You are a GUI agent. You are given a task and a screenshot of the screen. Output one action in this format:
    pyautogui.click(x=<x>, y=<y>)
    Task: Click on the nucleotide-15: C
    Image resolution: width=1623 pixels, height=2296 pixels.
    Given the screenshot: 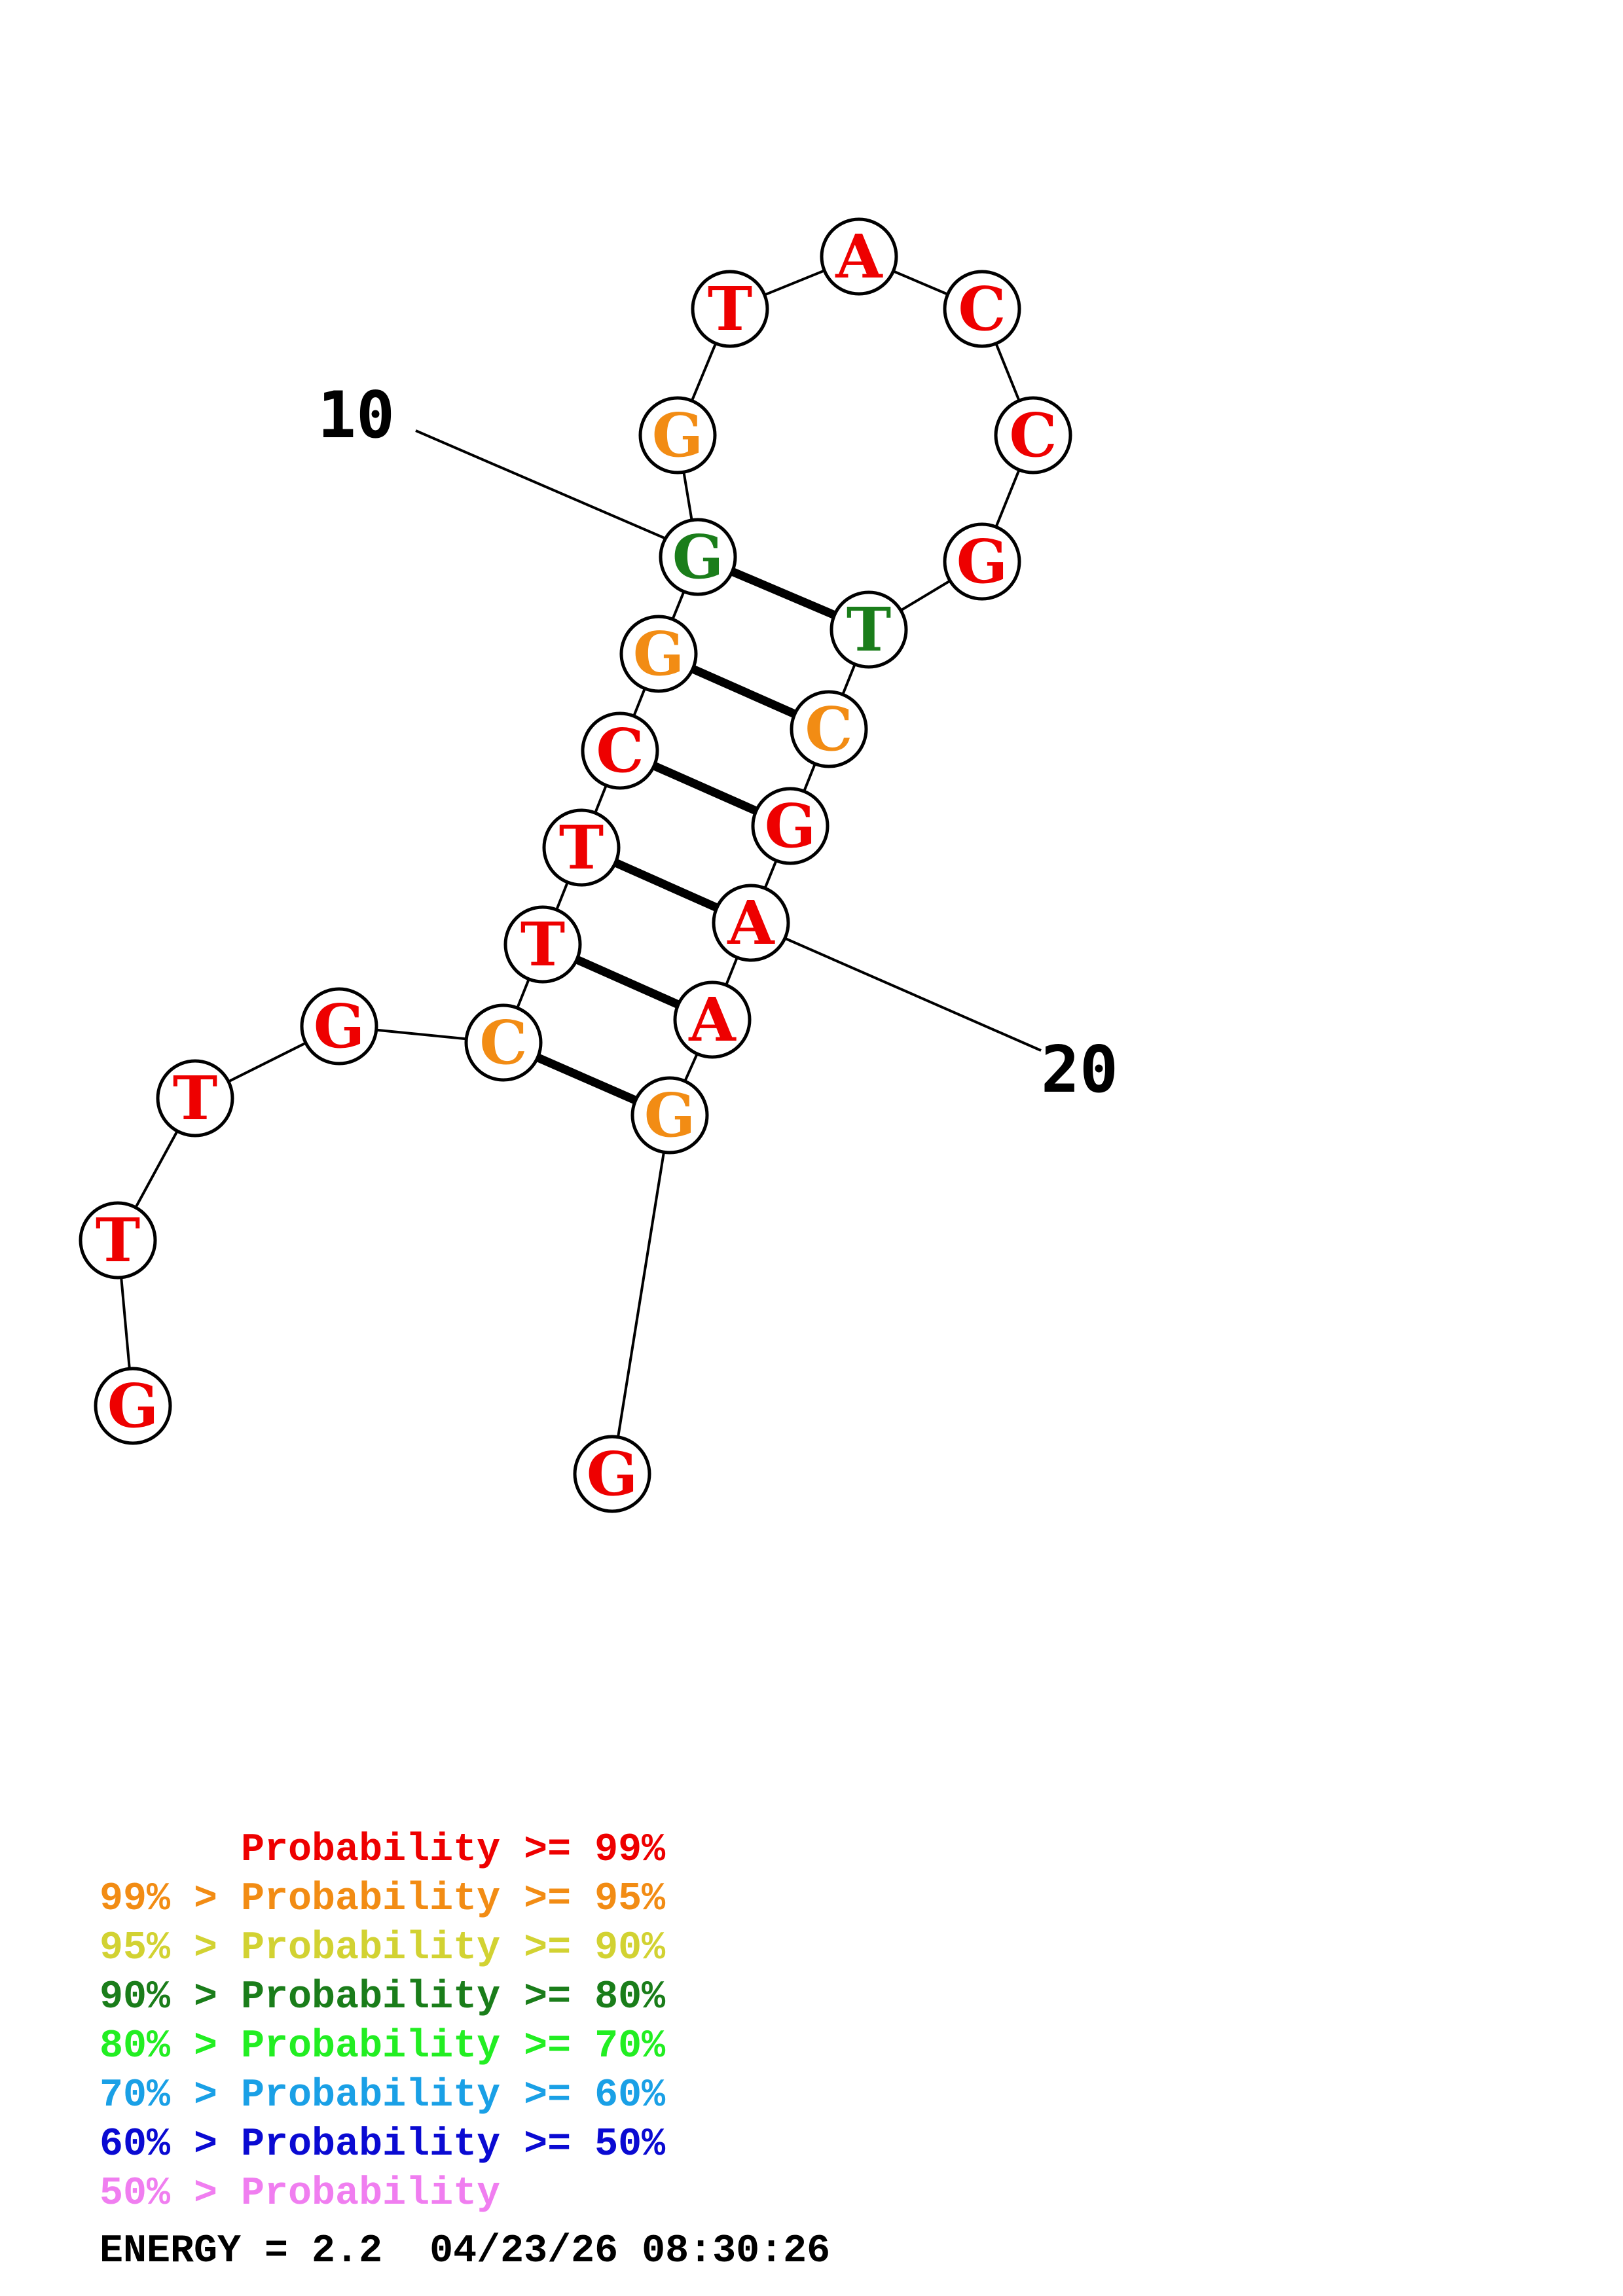 What is the action you would take?
    pyautogui.click(x=1033, y=435)
    